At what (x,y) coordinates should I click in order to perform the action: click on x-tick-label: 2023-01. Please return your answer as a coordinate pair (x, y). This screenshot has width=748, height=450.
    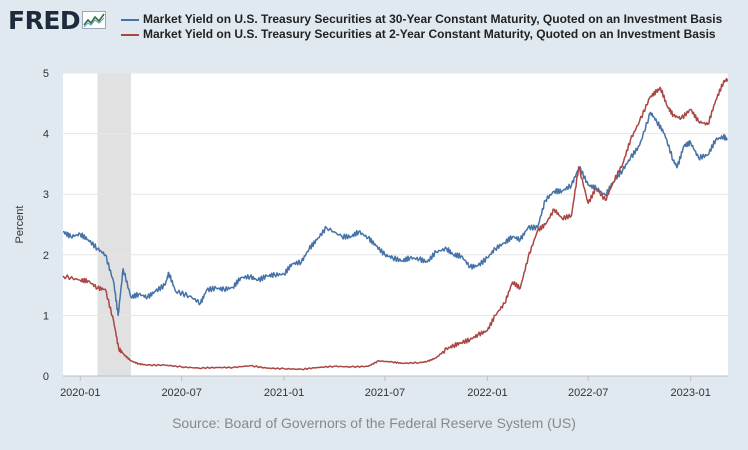
    Looking at the image, I should click on (690, 393).